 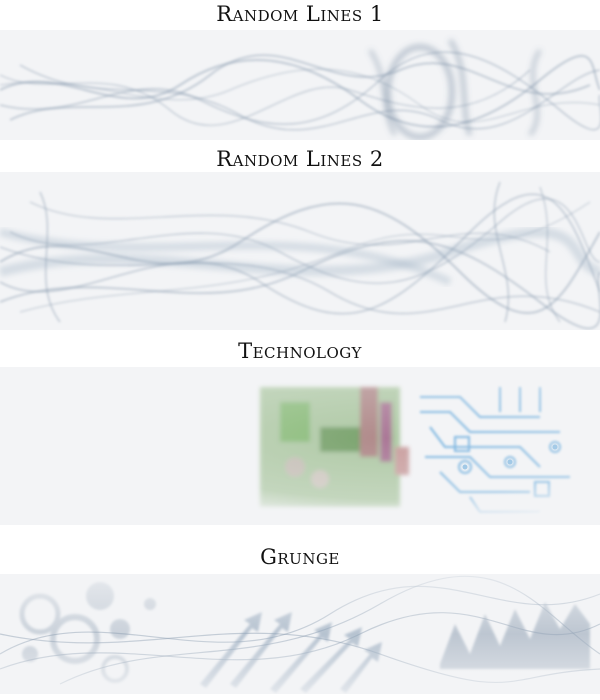 What do you see at coordinates (300, 557) in the screenshot?
I see `section-title-grunge: Grunge` at bounding box center [300, 557].